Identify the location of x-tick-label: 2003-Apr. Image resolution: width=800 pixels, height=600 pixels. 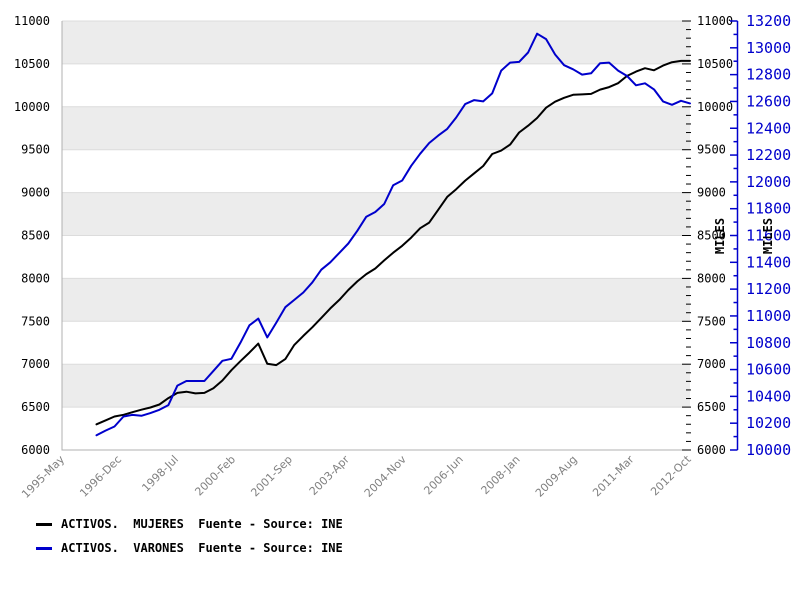
(329, 475).